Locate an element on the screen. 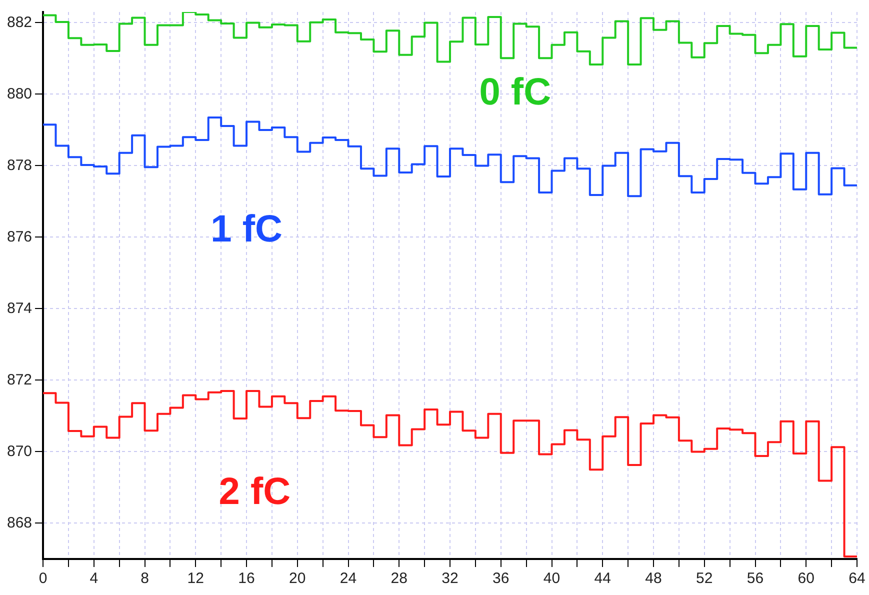 Image resolution: width=869 pixels, height=595 pixels. y-tick-label: 882 is located at coordinates (19, 22).